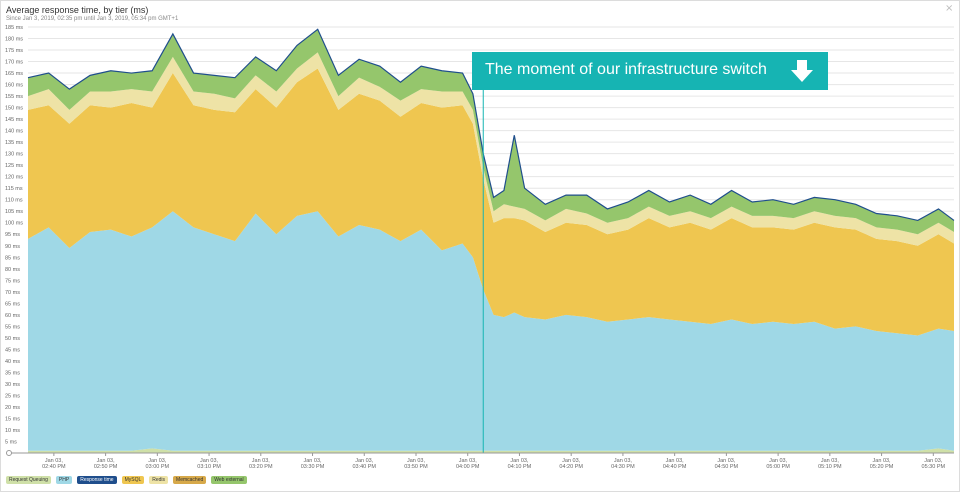  I want to click on infrastructure-switch-callout: The moment of our infrastructure switch, so click(650, 71).